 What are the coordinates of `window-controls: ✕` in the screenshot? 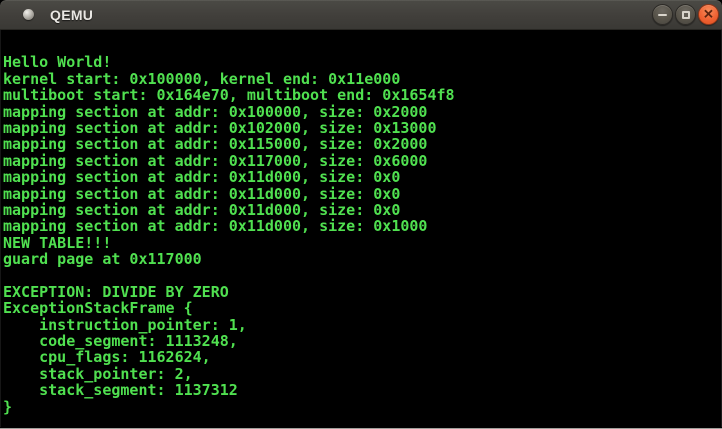 It's located at (685, 14).